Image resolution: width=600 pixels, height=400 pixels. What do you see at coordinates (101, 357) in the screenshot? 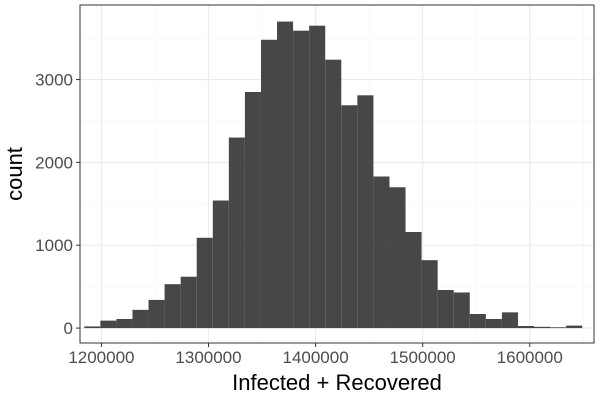
I see `x-tick-label: 1200000` at bounding box center [101, 357].